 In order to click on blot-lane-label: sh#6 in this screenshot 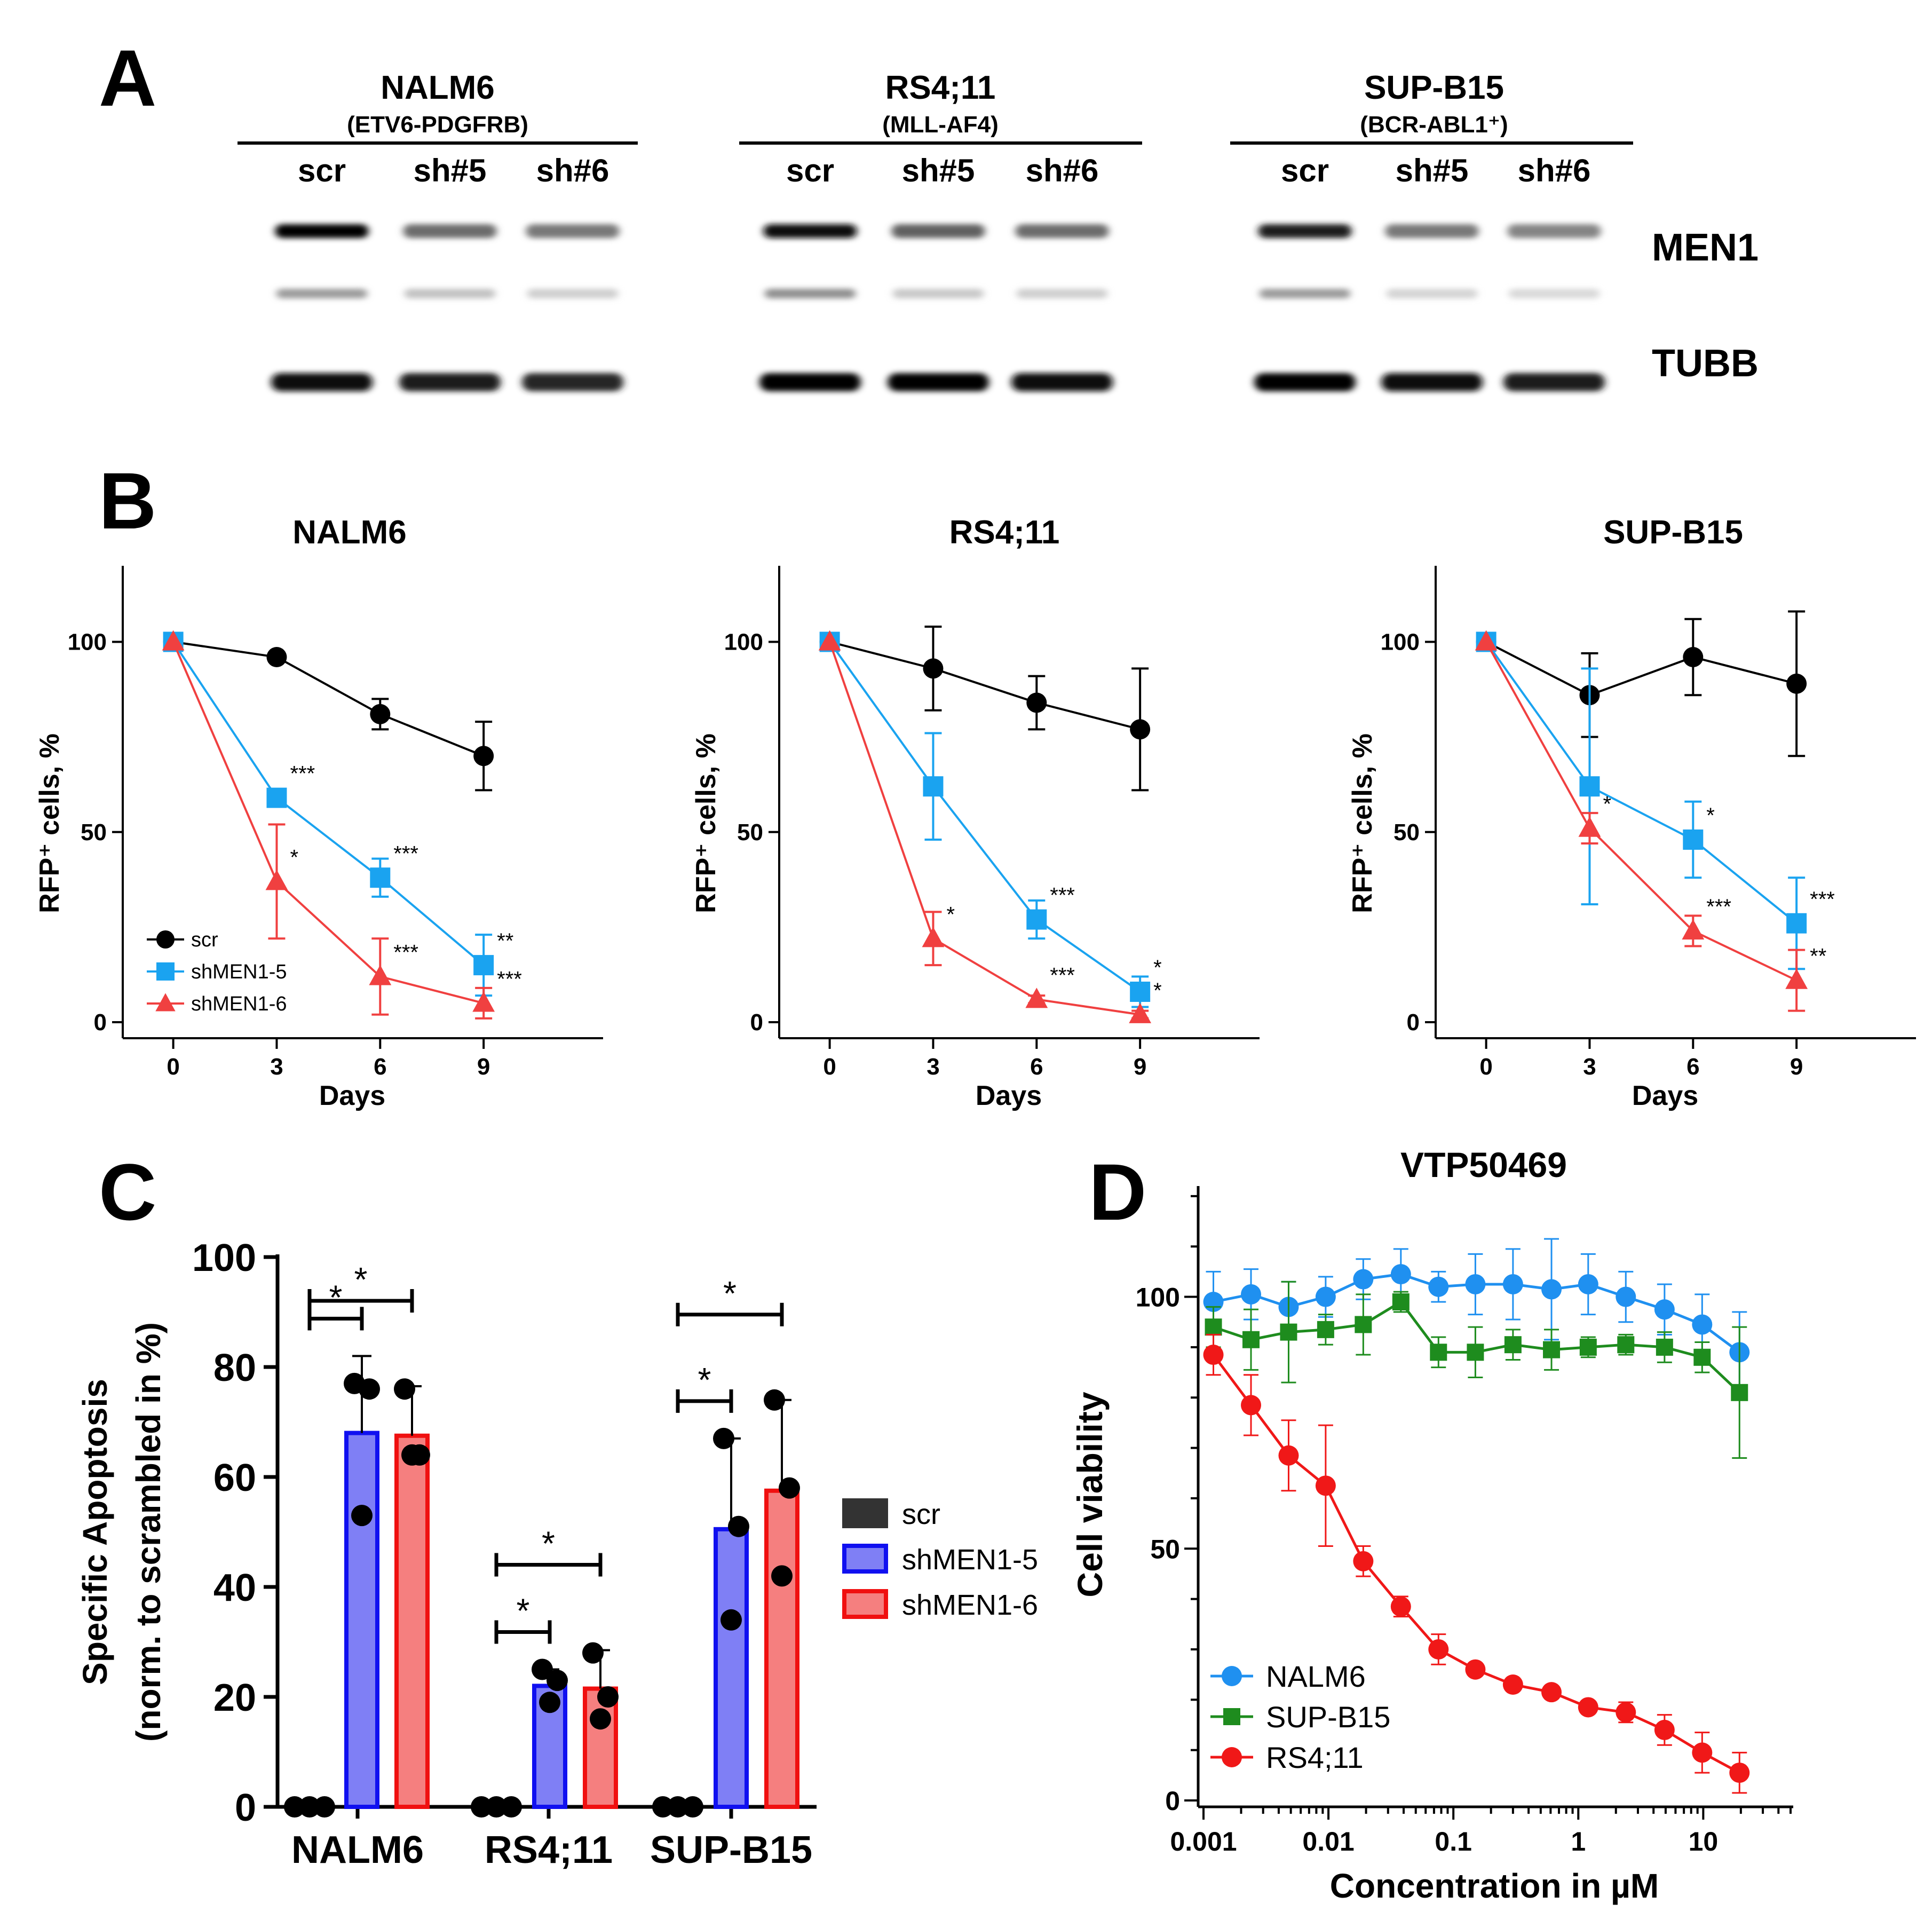, I will do `click(1062, 170)`.